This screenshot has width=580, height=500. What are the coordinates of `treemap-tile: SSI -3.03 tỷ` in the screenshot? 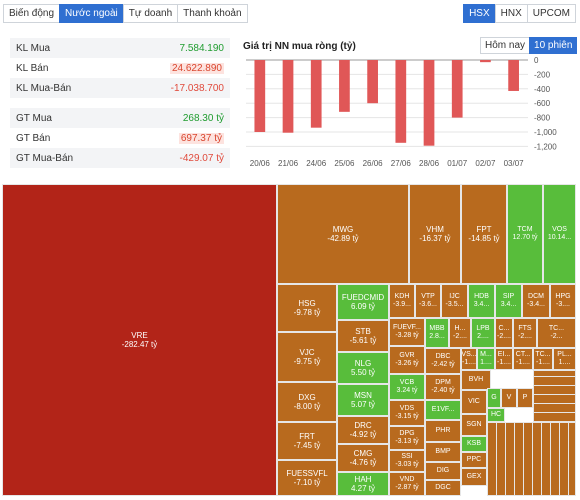 It's located at (407, 461).